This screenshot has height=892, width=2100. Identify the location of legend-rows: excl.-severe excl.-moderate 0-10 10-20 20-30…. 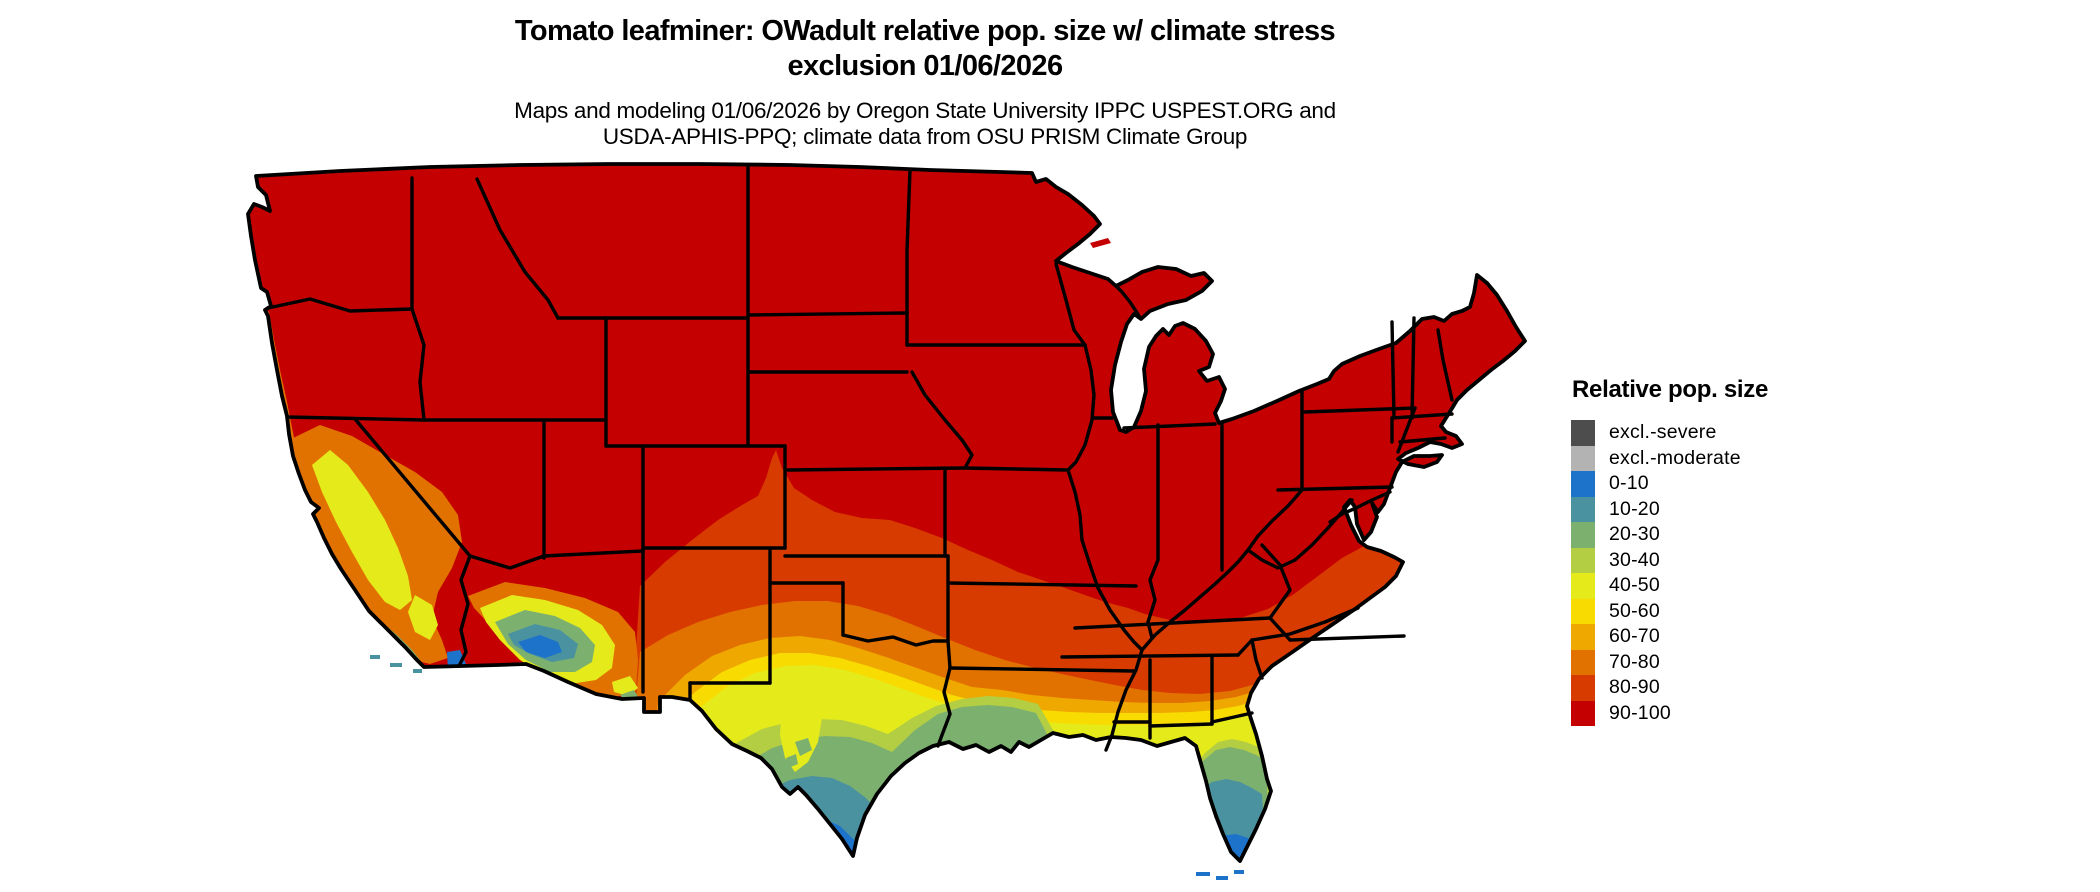
(1721, 573).